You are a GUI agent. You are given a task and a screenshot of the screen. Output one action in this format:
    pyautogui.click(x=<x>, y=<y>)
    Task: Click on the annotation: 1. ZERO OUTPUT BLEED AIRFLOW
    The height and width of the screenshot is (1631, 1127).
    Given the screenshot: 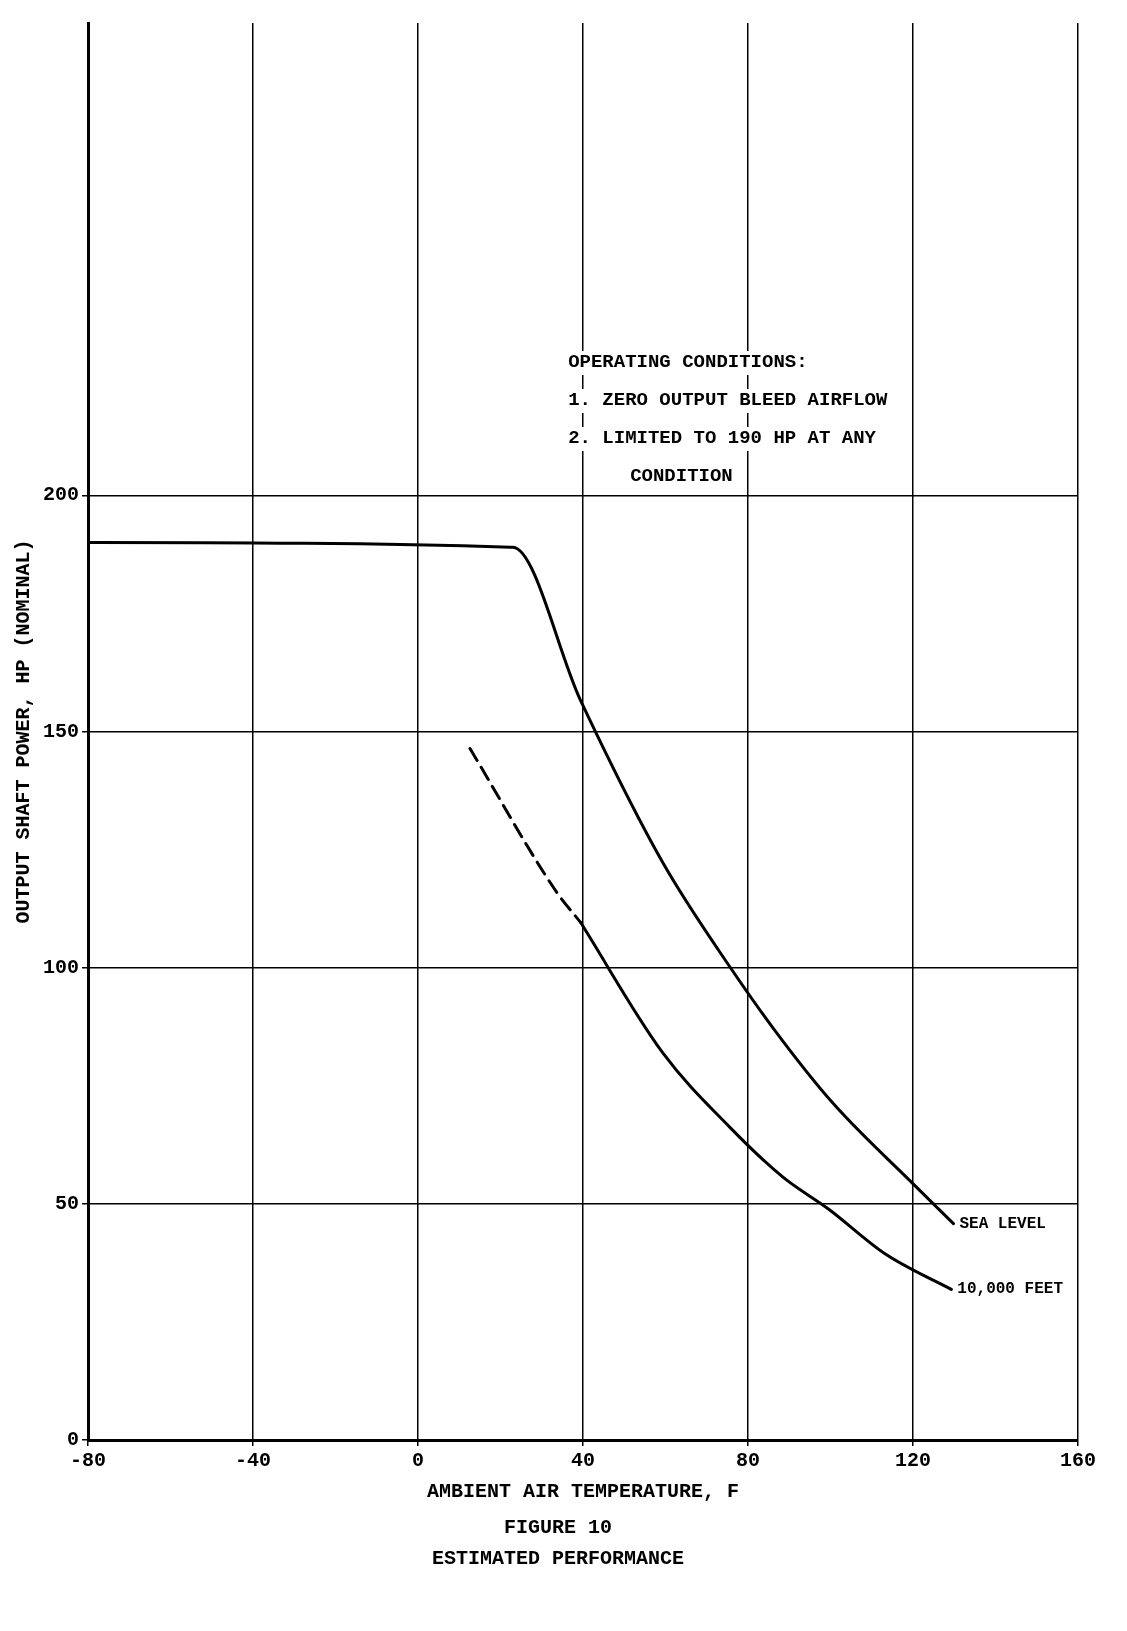 What is the action you would take?
    pyautogui.click(x=728, y=400)
    